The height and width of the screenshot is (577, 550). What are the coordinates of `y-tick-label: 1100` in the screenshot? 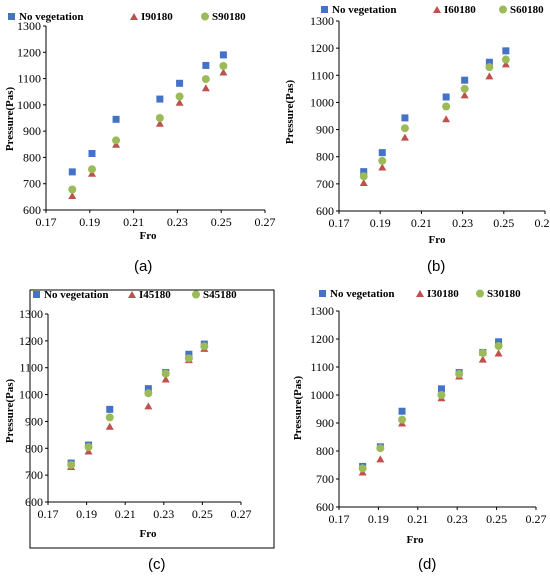 It's located at (31, 368).